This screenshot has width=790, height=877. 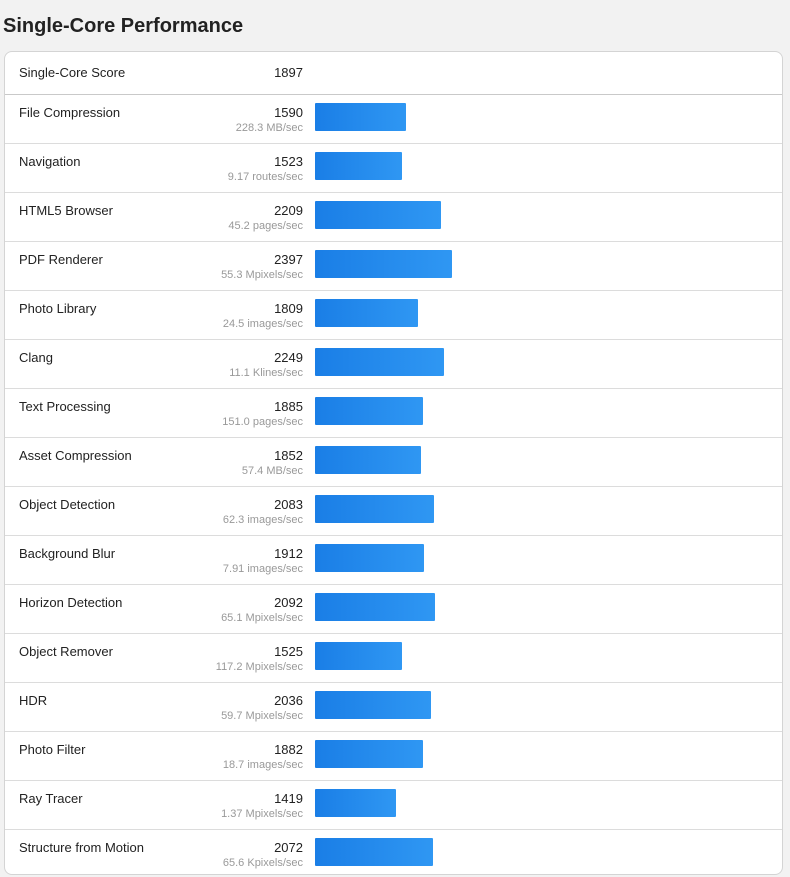 I want to click on workload-score: 2092, so click(x=288, y=602).